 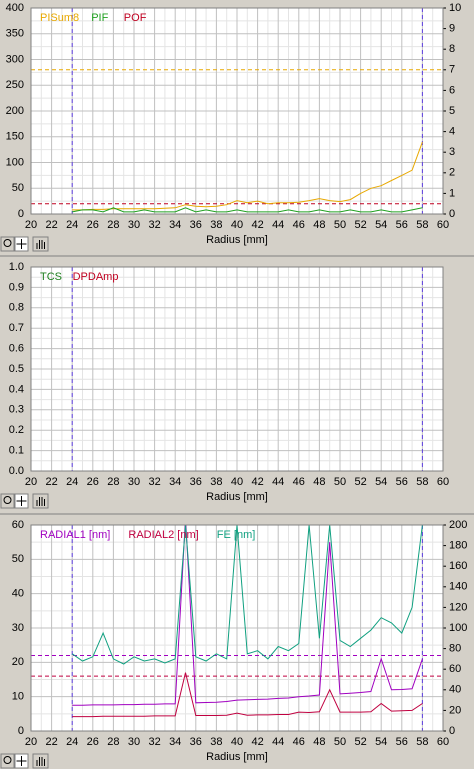 I want to click on y2-tick-label: 160, so click(x=458, y=566).